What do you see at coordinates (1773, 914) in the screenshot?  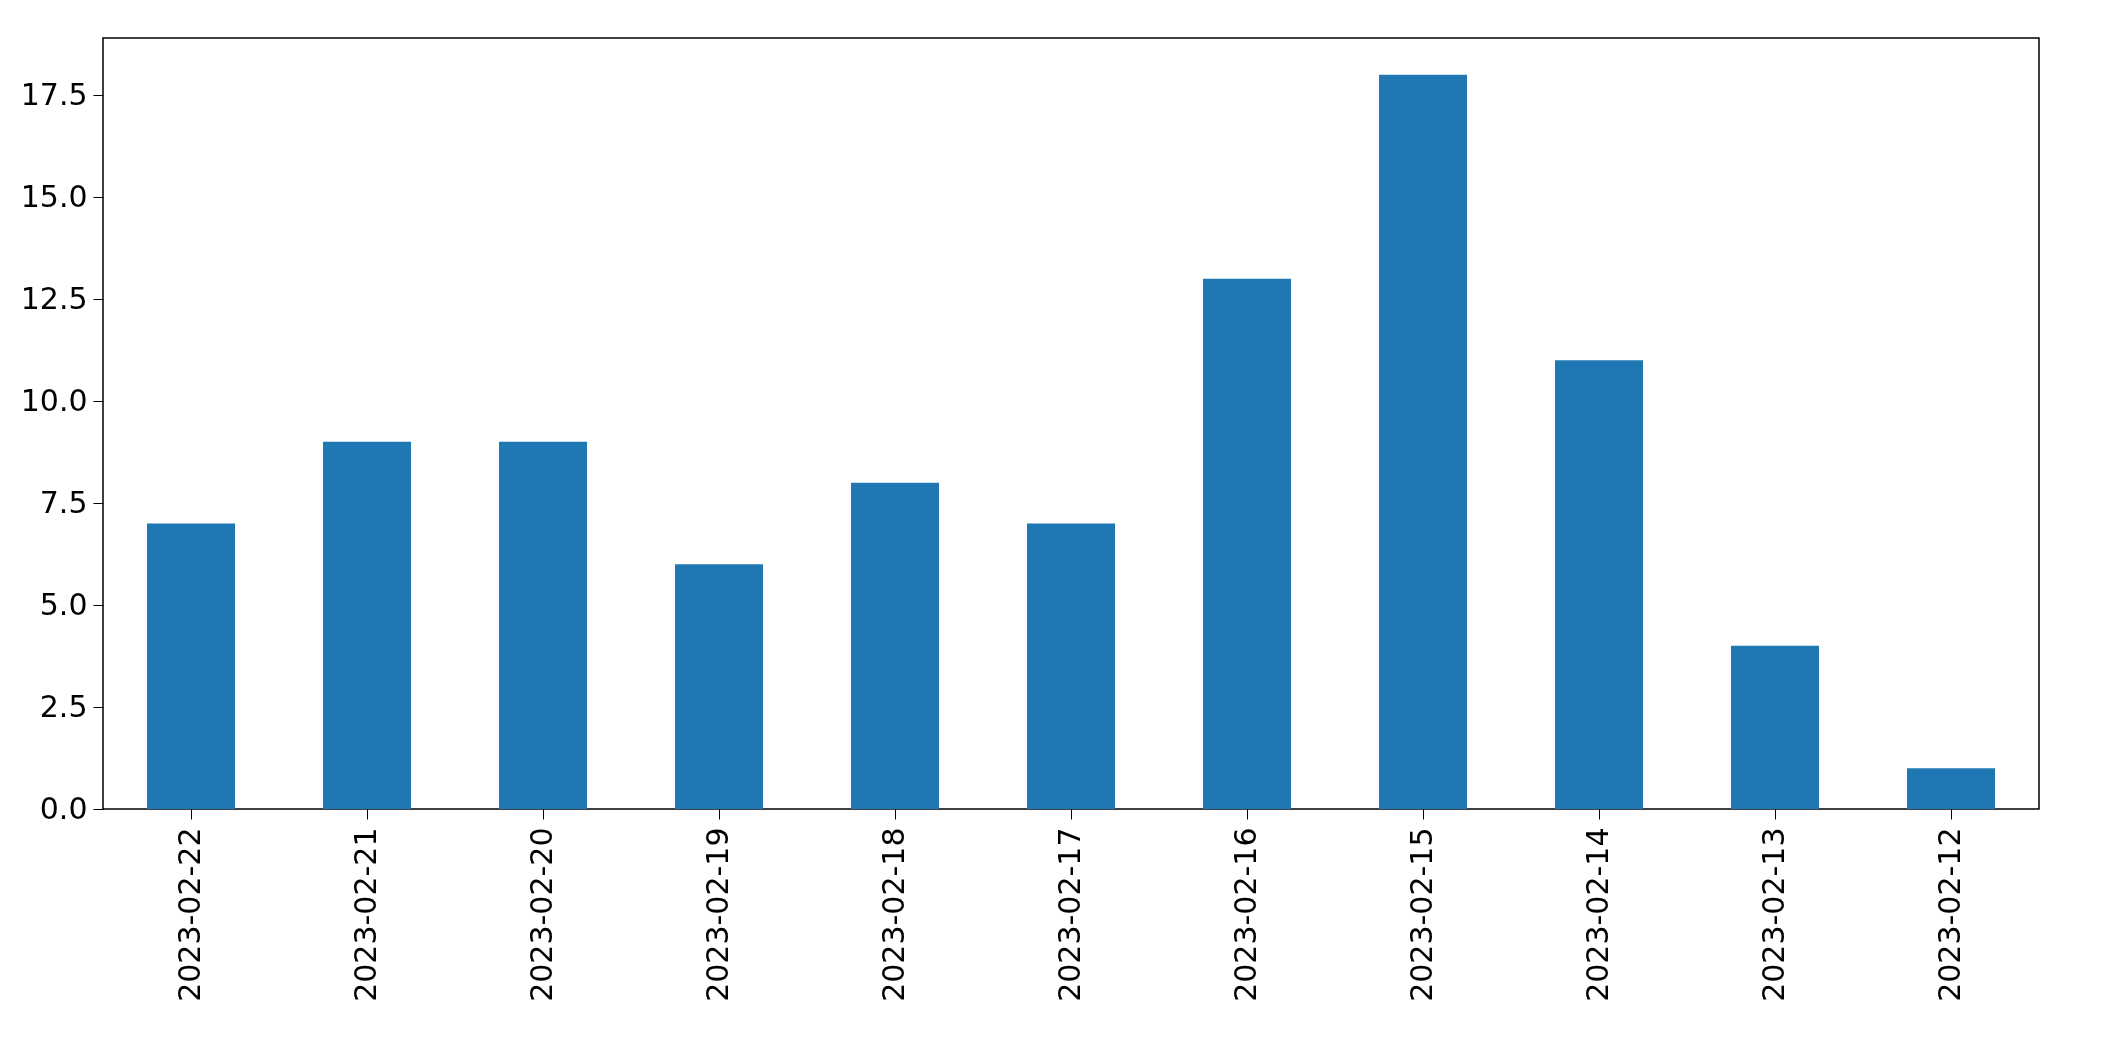 I see `x-tick-label: 2023-02-13` at bounding box center [1773, 914].